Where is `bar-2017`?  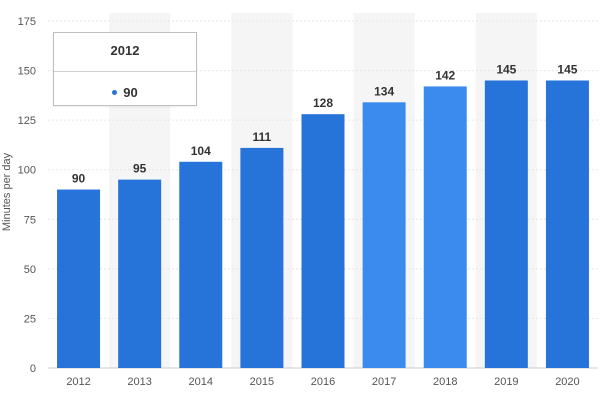 bar-2017 is located at coordinates (384, 235).